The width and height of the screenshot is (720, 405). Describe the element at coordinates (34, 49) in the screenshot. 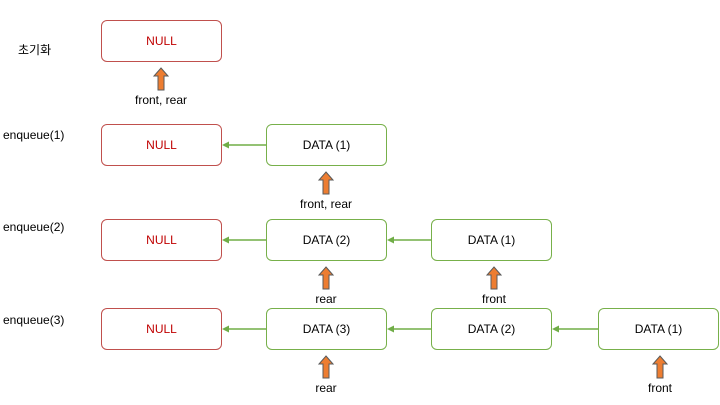

I see `row-label-init: 초기화` at that location.